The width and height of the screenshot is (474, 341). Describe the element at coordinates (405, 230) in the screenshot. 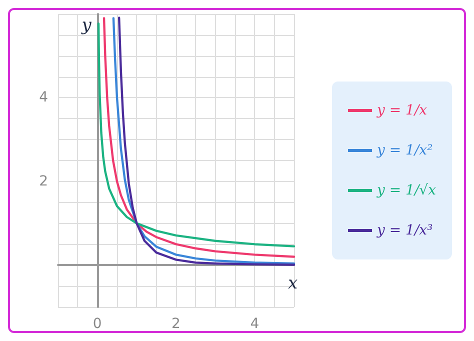

I see `legend-label: y = 1/x³` at that location.